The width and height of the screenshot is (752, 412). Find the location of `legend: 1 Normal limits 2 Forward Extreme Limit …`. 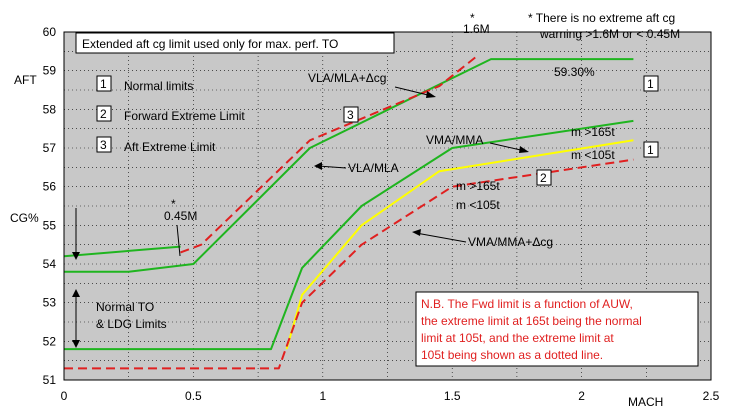

legend: 1 Normal limits 2 Forward Extreme Limit … is located at coordinates (170, 114).